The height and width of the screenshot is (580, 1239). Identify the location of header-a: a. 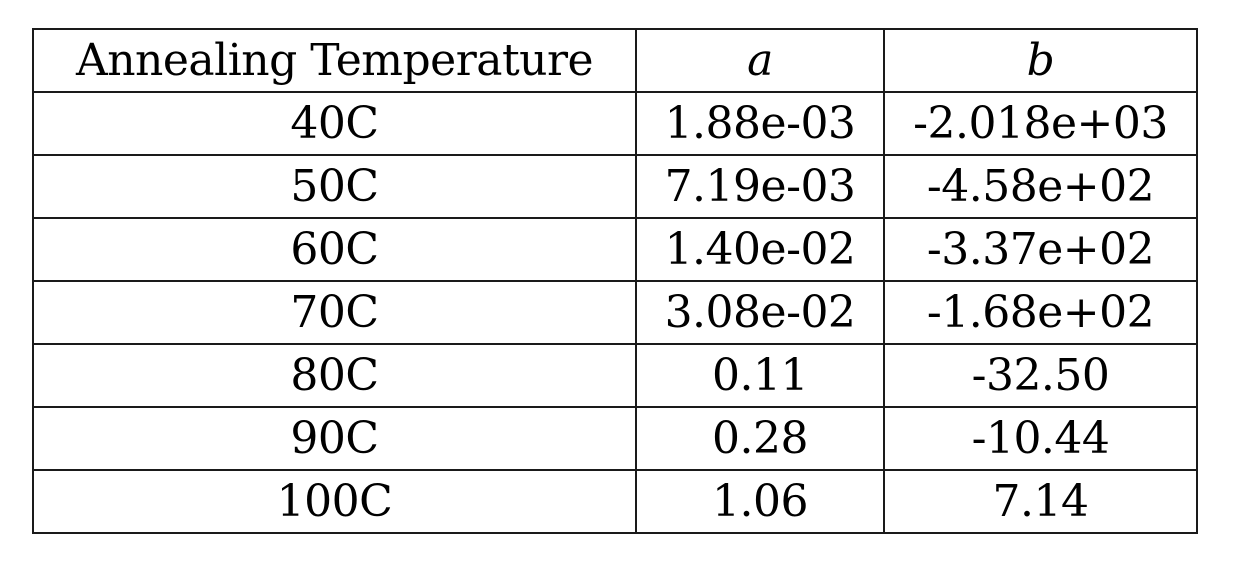
(760, 60).